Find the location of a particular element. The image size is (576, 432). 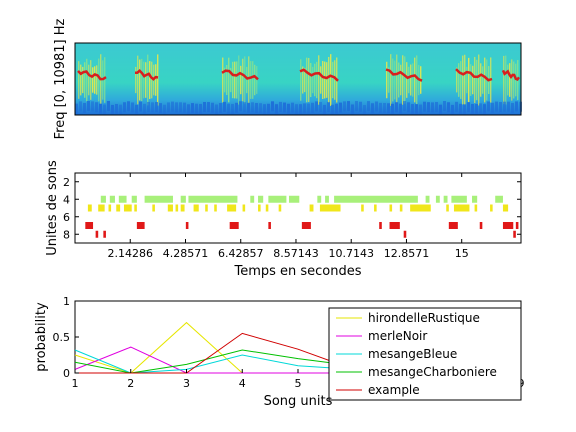

x-tick-label: 1 is located at coordinates (75, 383).